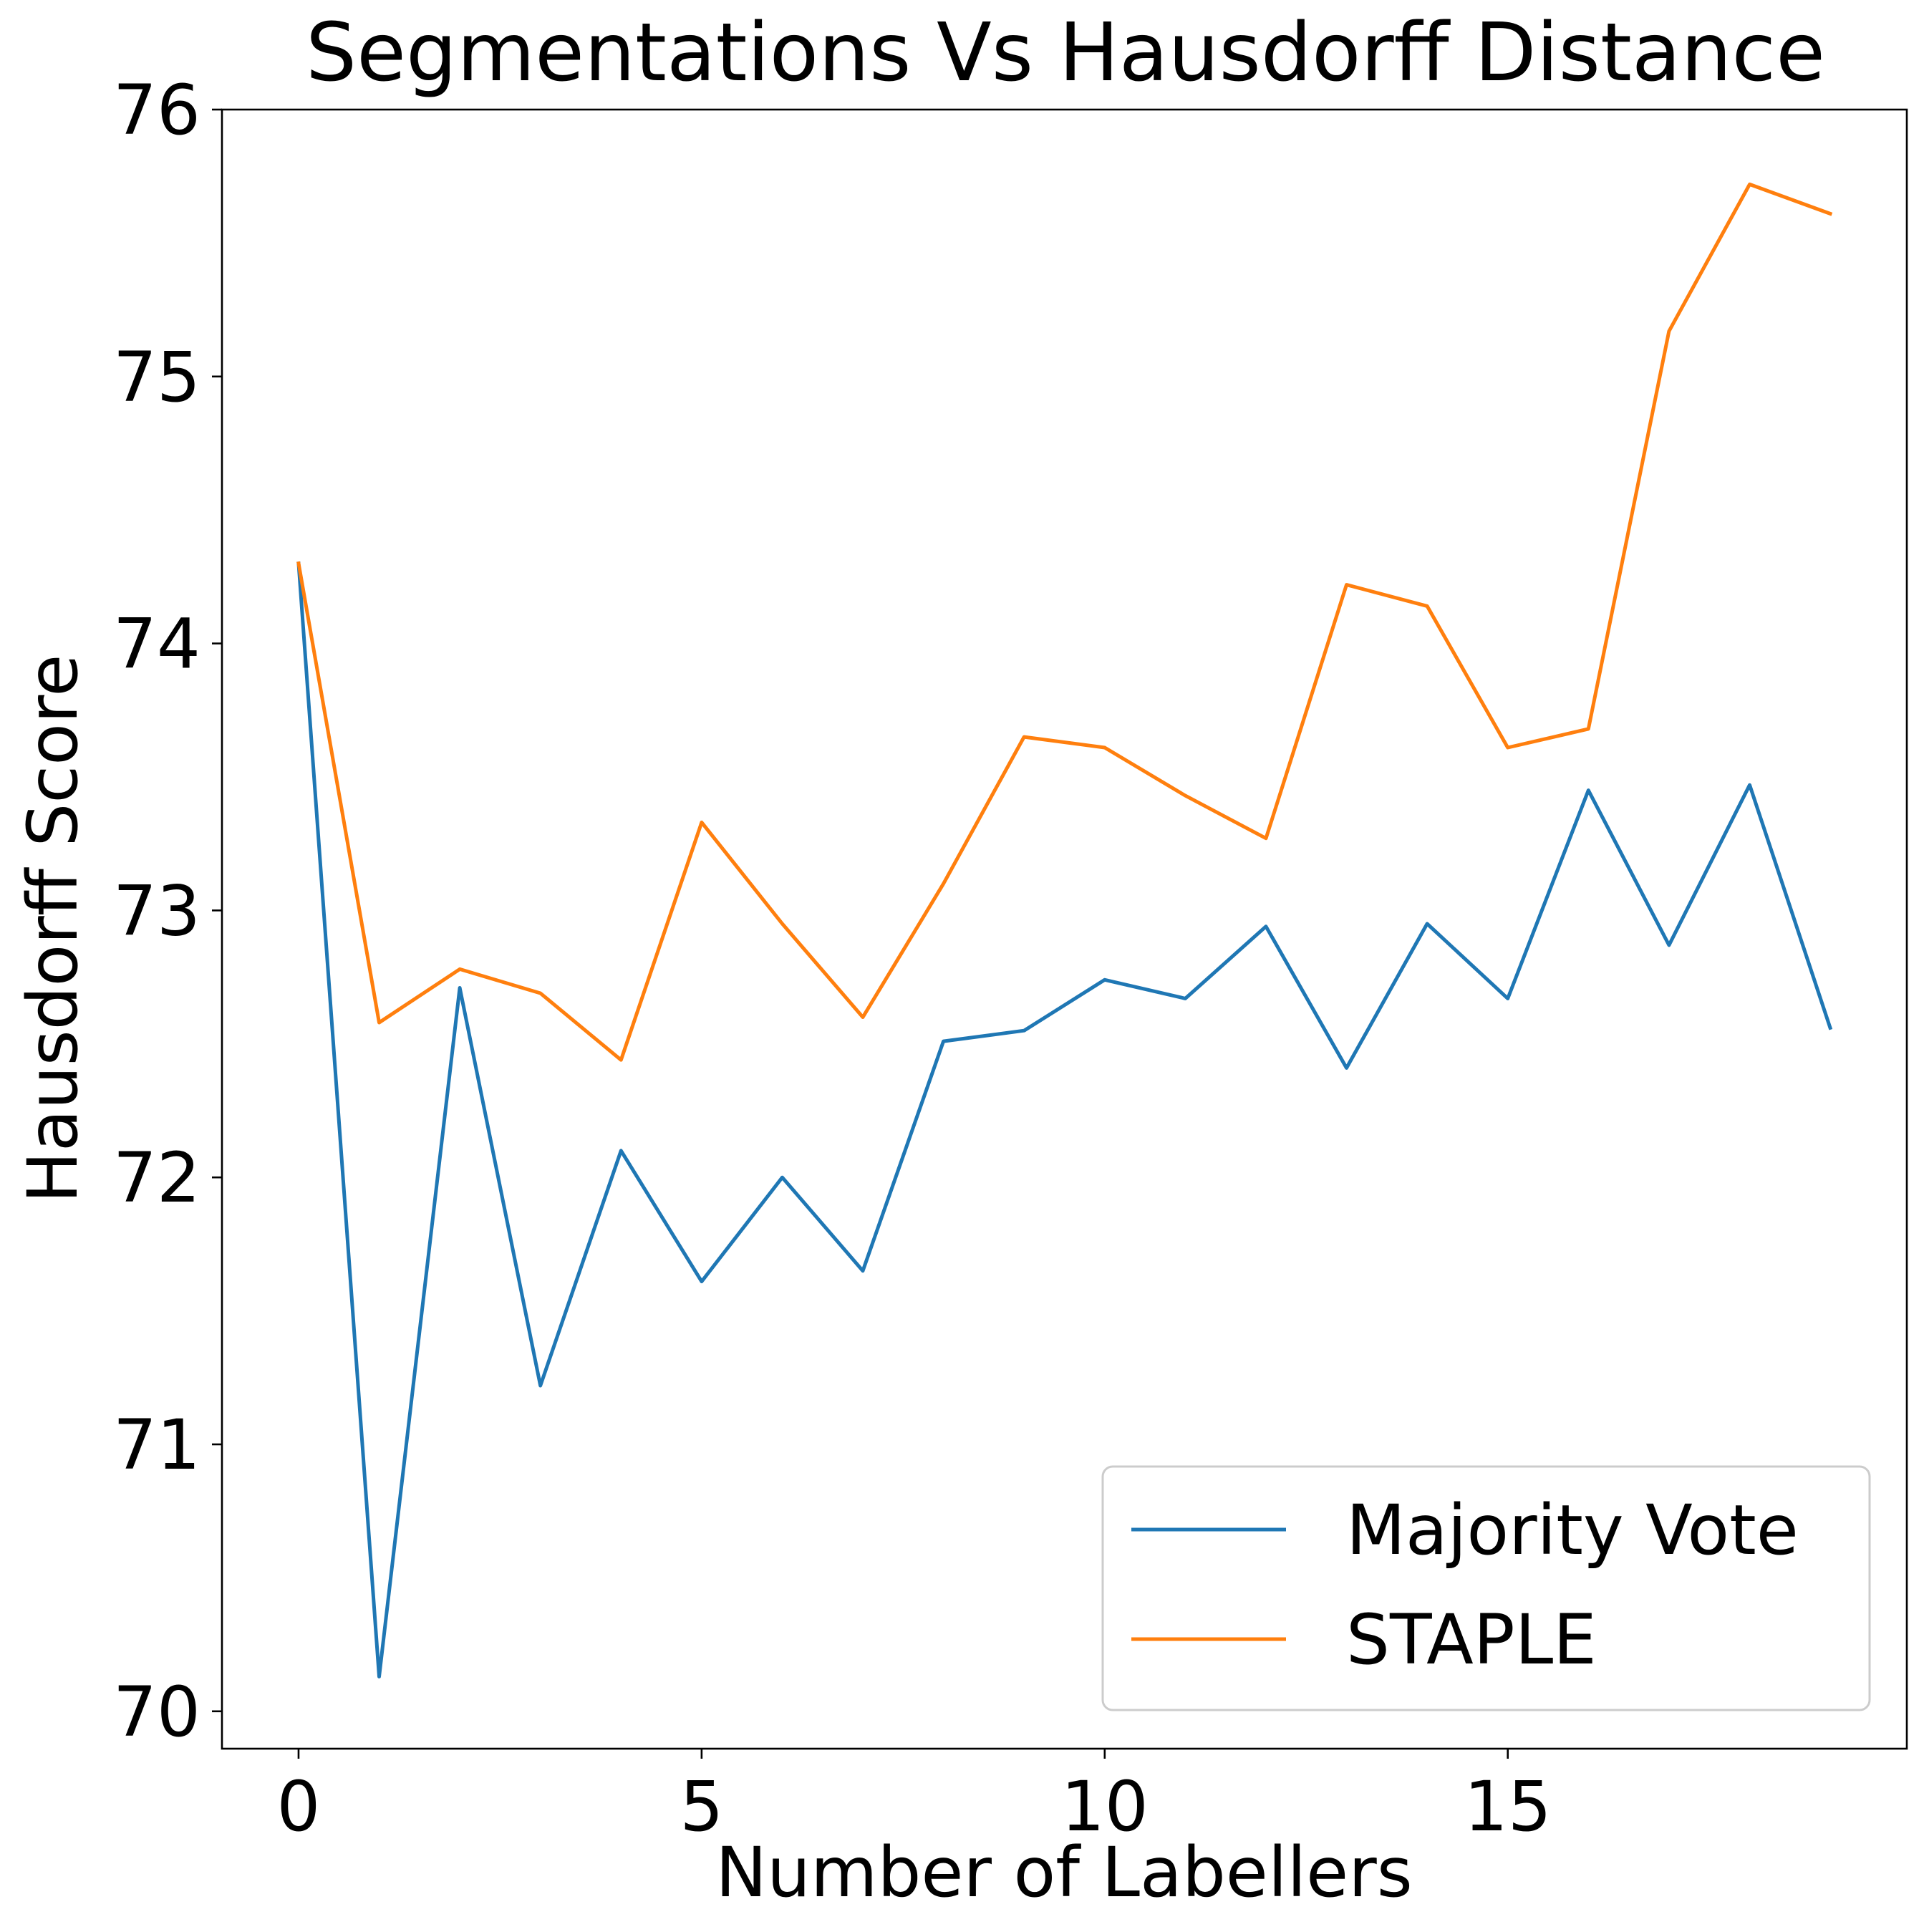 The height and width of the screenshot is (1932, 1924). I want to click on y-tick-label: 74, so click(157, 644).